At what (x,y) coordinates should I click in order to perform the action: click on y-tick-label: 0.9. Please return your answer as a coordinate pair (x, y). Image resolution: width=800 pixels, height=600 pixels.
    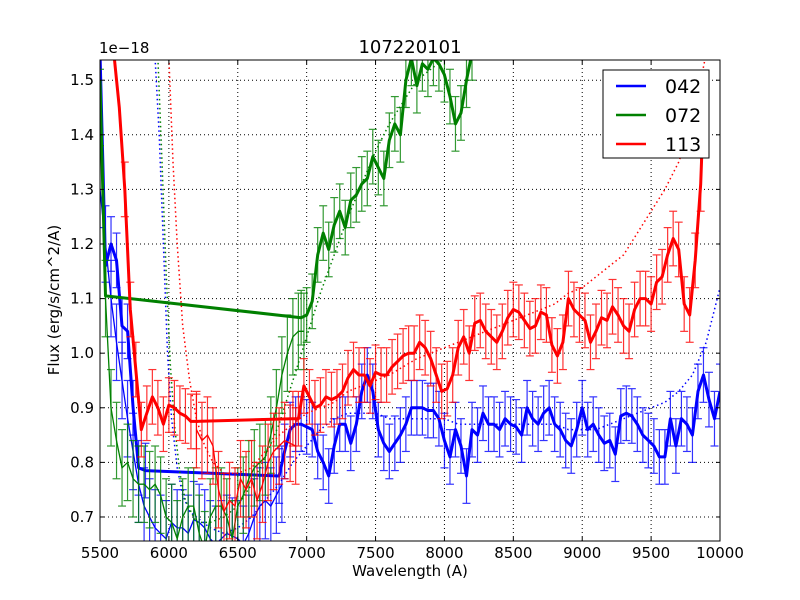
    Looking at the image, I should click on (82, 408).